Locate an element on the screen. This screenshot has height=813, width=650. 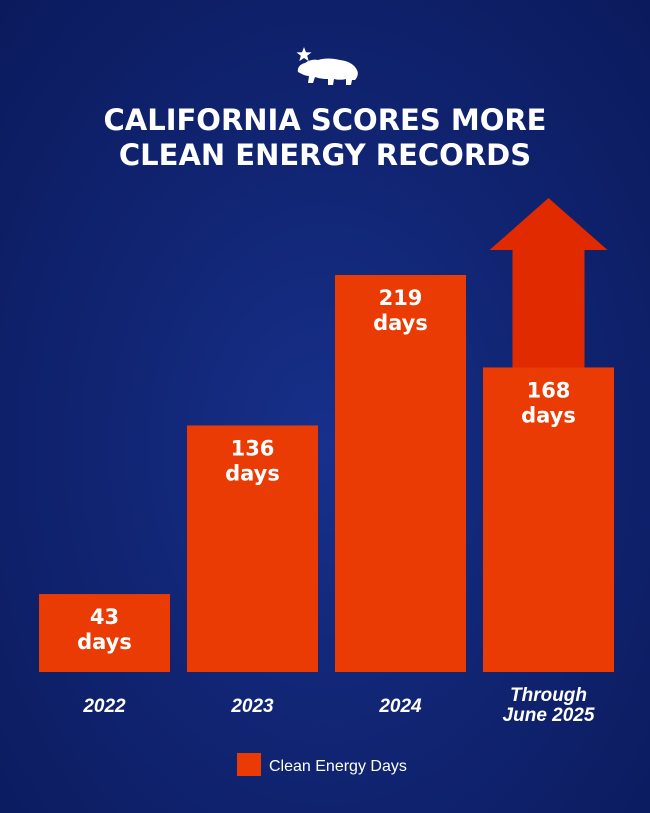
bear-icon is located at coordinates (327, 71).